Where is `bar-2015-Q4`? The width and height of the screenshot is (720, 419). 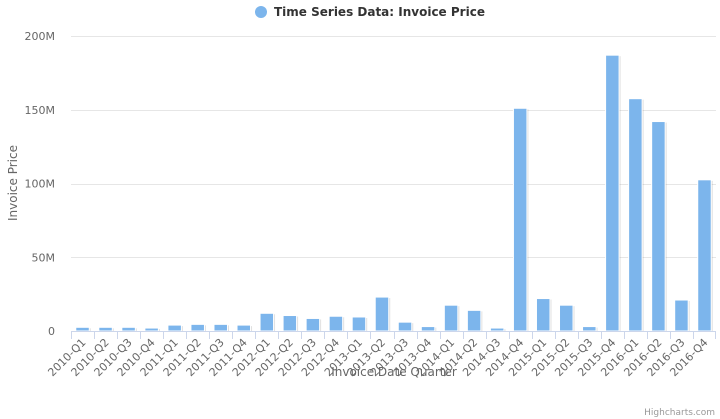
bar-2015-Q4 is located at coordinates (612, 193).